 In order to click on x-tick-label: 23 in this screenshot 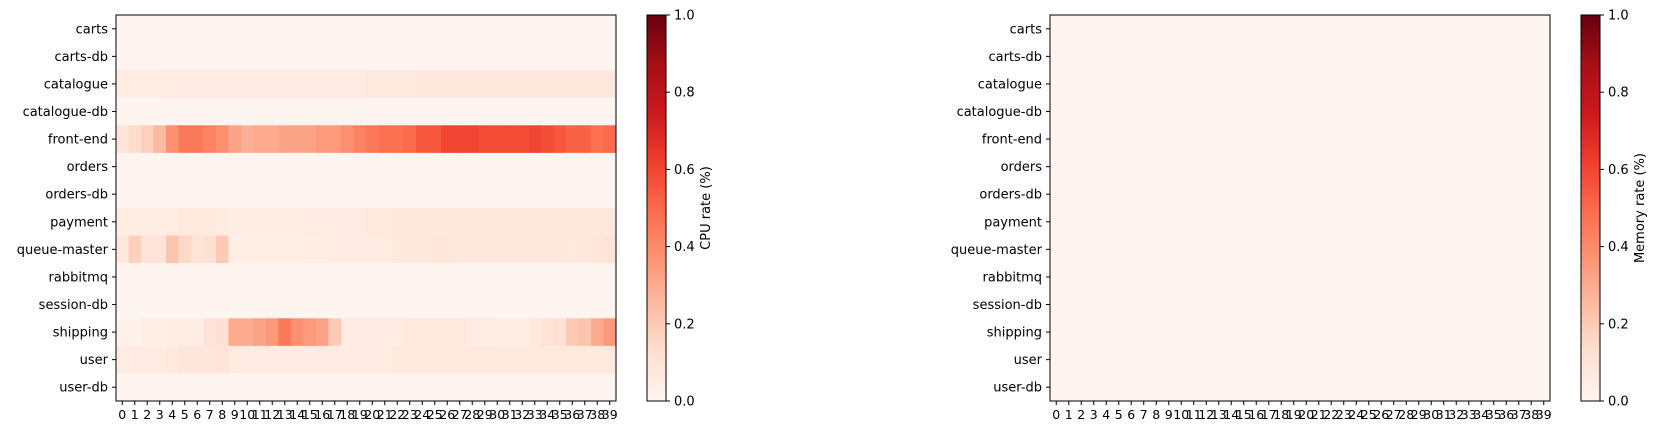, I will do `click(1344, 414)`.